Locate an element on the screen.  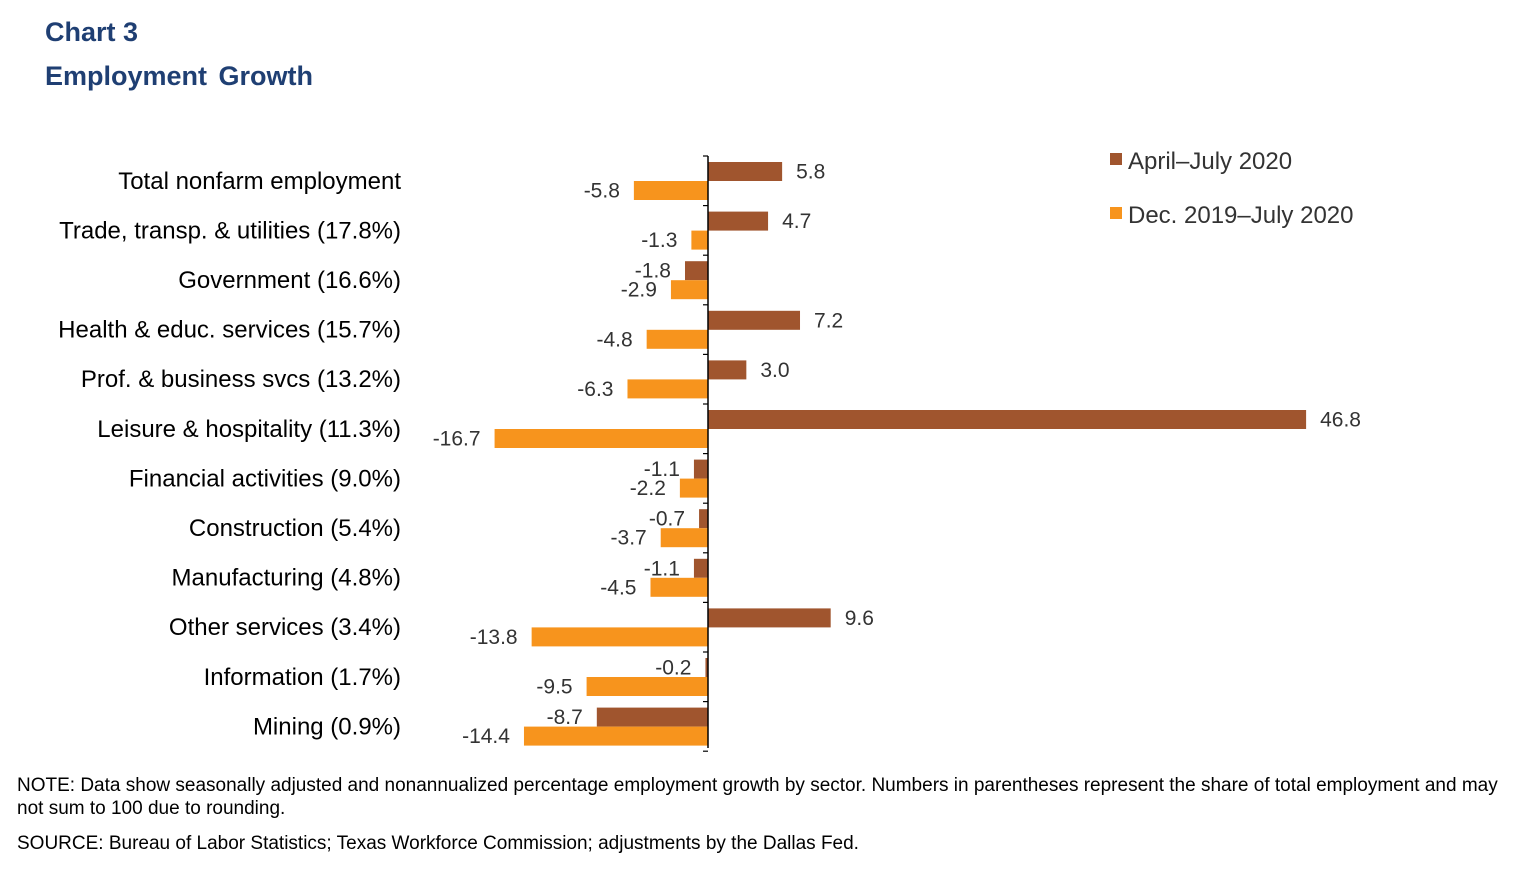
legend-label: Dec. 2019–July 2020 is located at coordinates (1241, 215).